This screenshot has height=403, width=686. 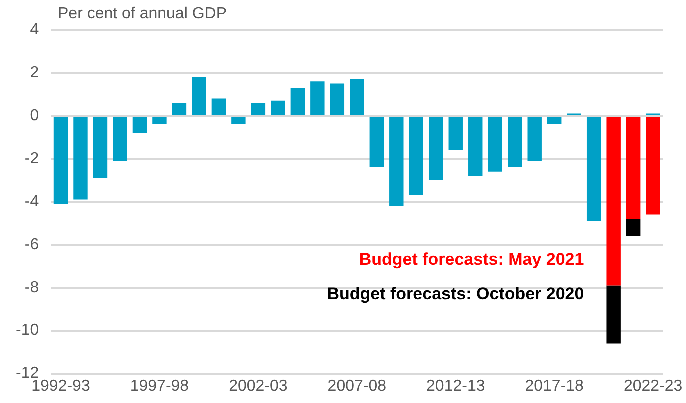 What do you see at coordinates (32, 159) in the screenshot?
I see `y-tick-label: -2` at bounding box center [32, 159].